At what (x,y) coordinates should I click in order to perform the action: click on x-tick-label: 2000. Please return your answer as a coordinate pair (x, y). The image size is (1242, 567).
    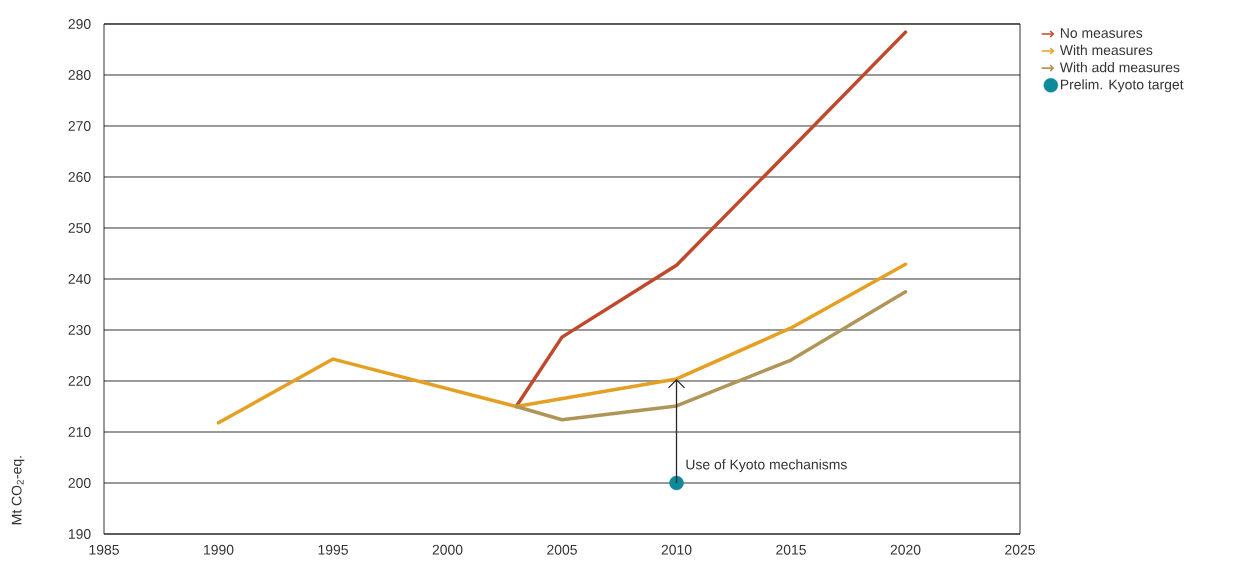
    Looking at the image, I should click on (447, 549).